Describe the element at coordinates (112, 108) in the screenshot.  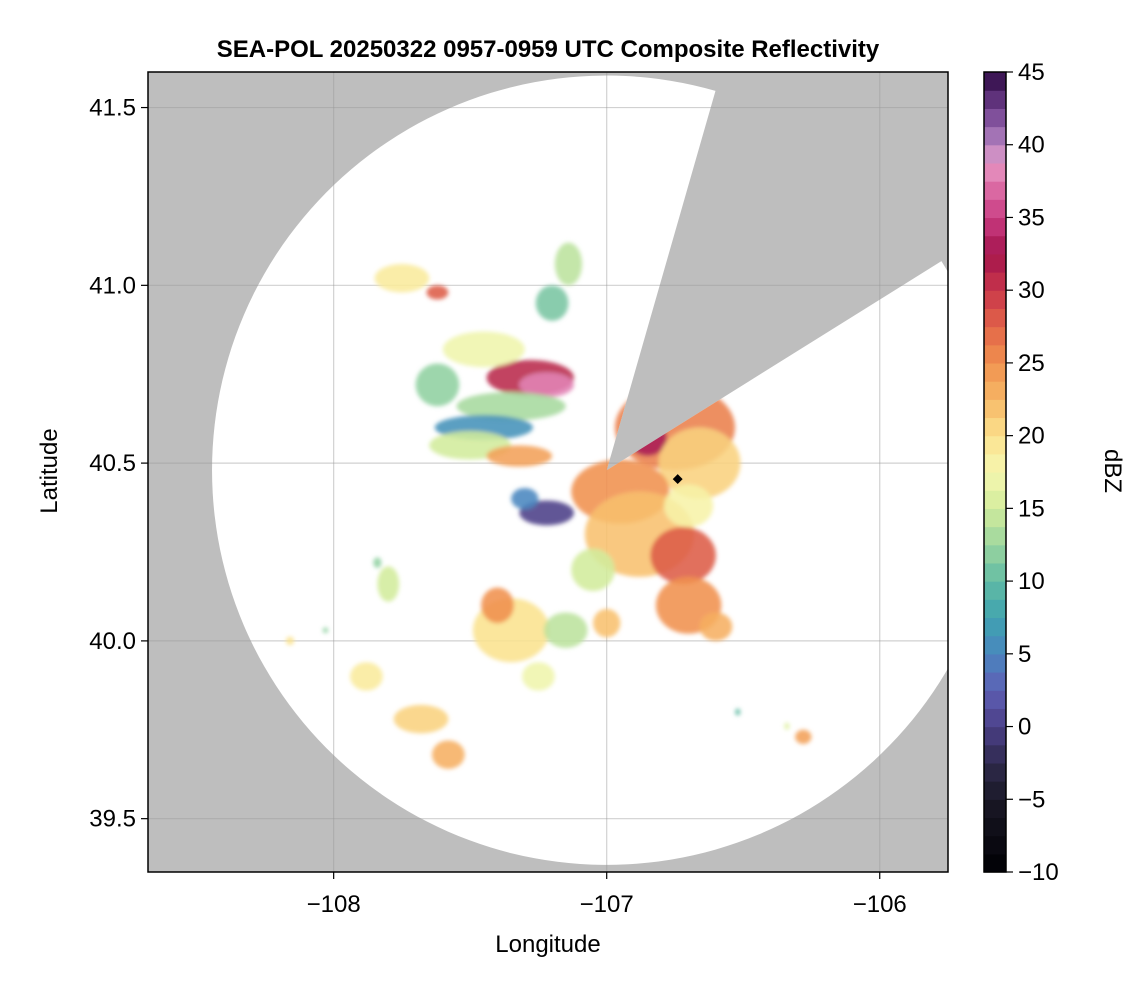
I see `y-tick-label: 41.5` at that location.